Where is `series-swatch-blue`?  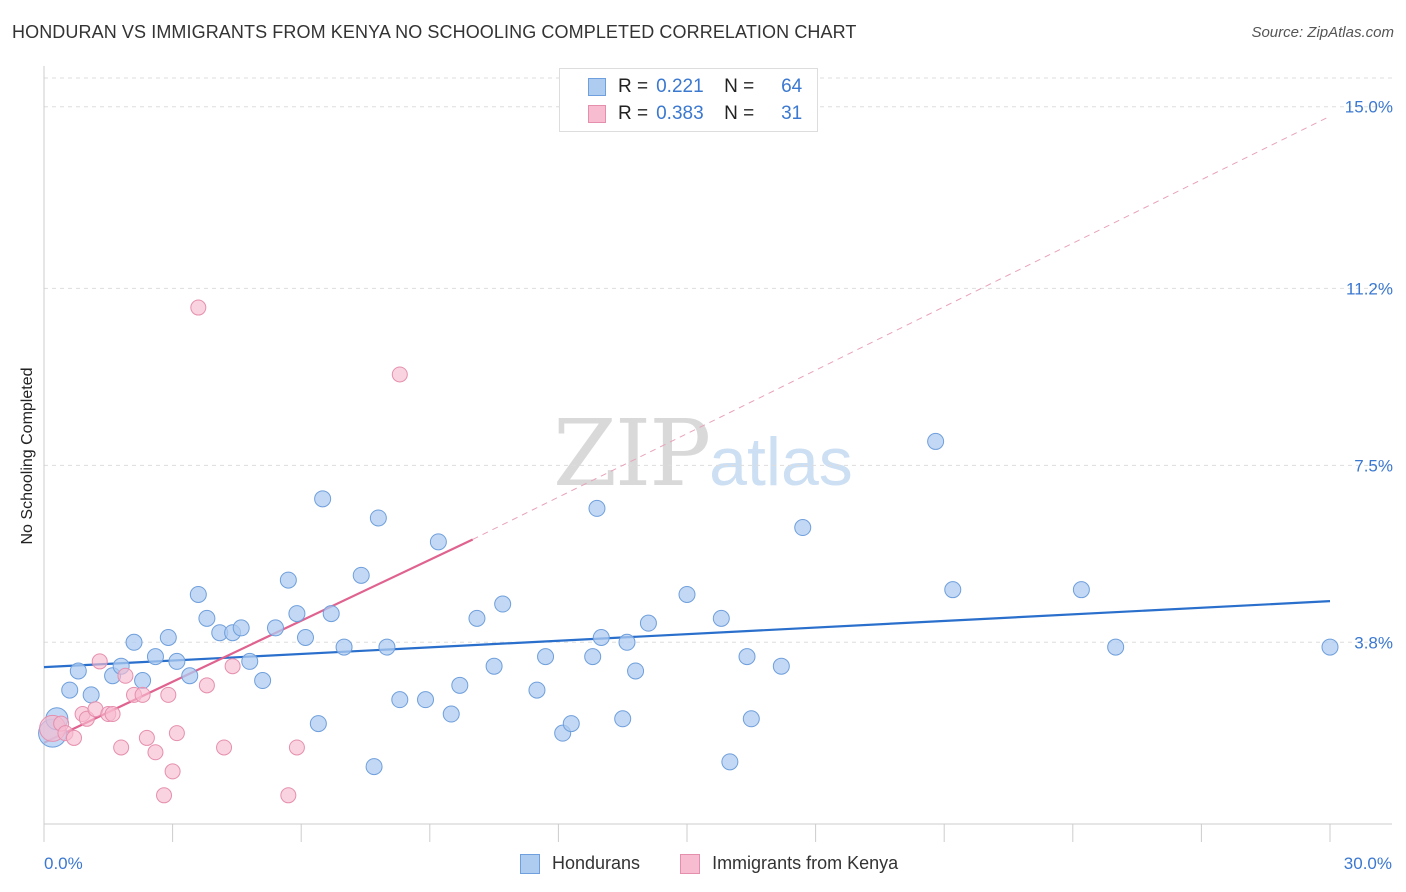
series-swatch-blue is located at coordinates (530, 863).